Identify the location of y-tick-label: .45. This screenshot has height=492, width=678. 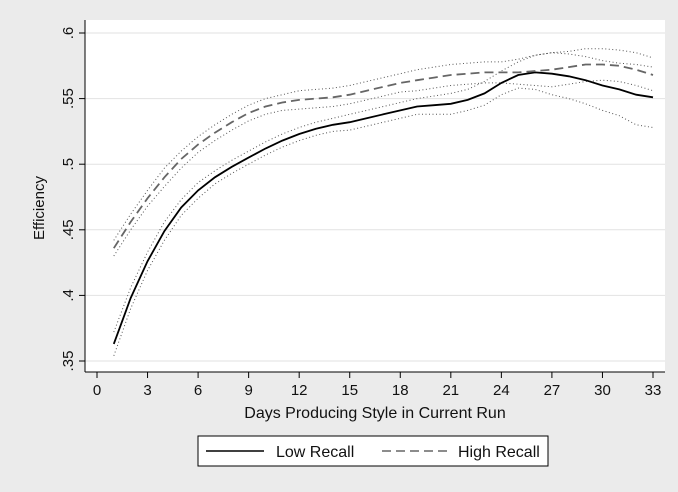
(68, 229).